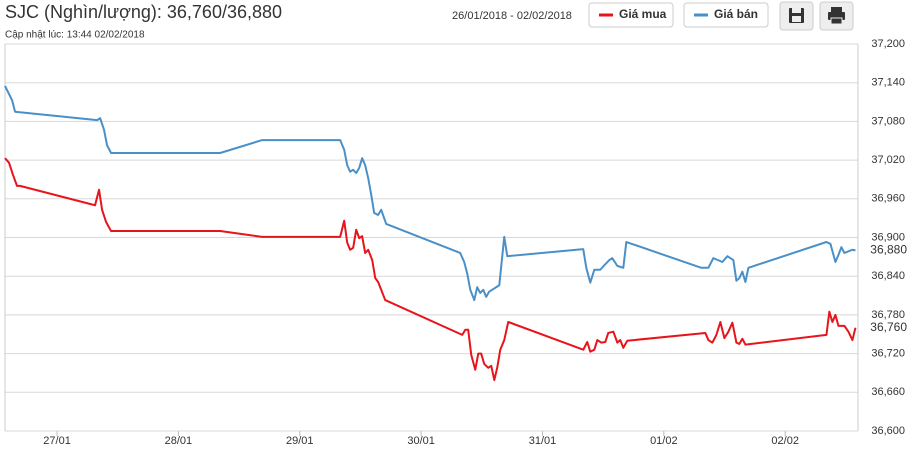  Describe the element at coordinates (179, 441) in the screenshot. I see `x-tick-label: 28/01` at that location.